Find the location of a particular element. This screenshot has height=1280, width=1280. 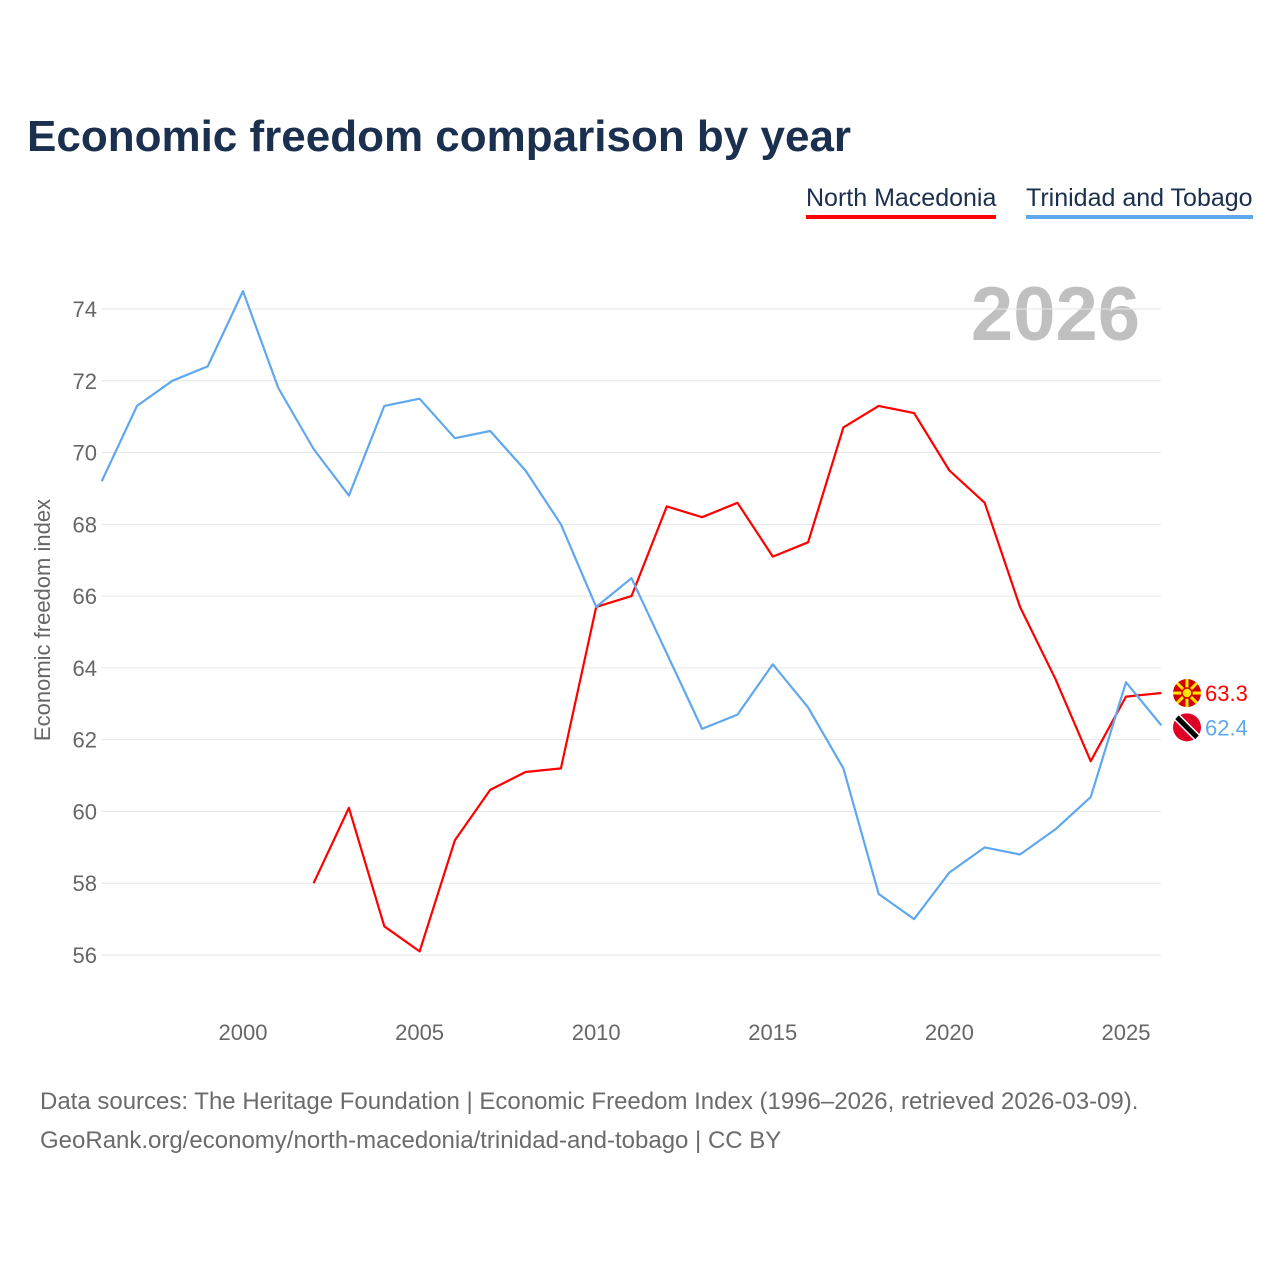

y-tick-label: 60 is located at coordinates (85, 811).